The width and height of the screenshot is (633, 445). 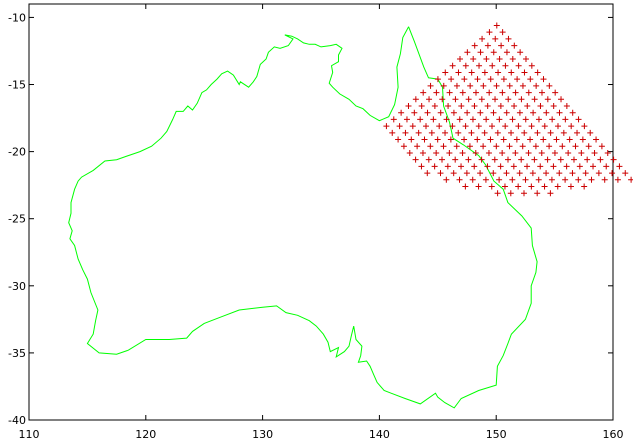 What do you see at coordinates (145, 434) in the screenshot?
I see `x-tick-label: 120` at bounding box center [145, 434].